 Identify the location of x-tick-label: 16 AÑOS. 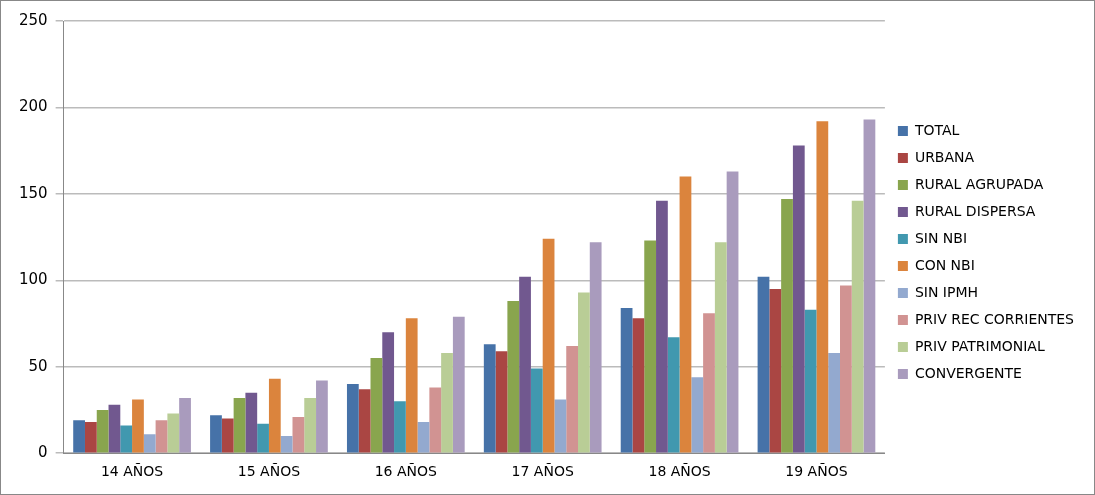
(406, 471).